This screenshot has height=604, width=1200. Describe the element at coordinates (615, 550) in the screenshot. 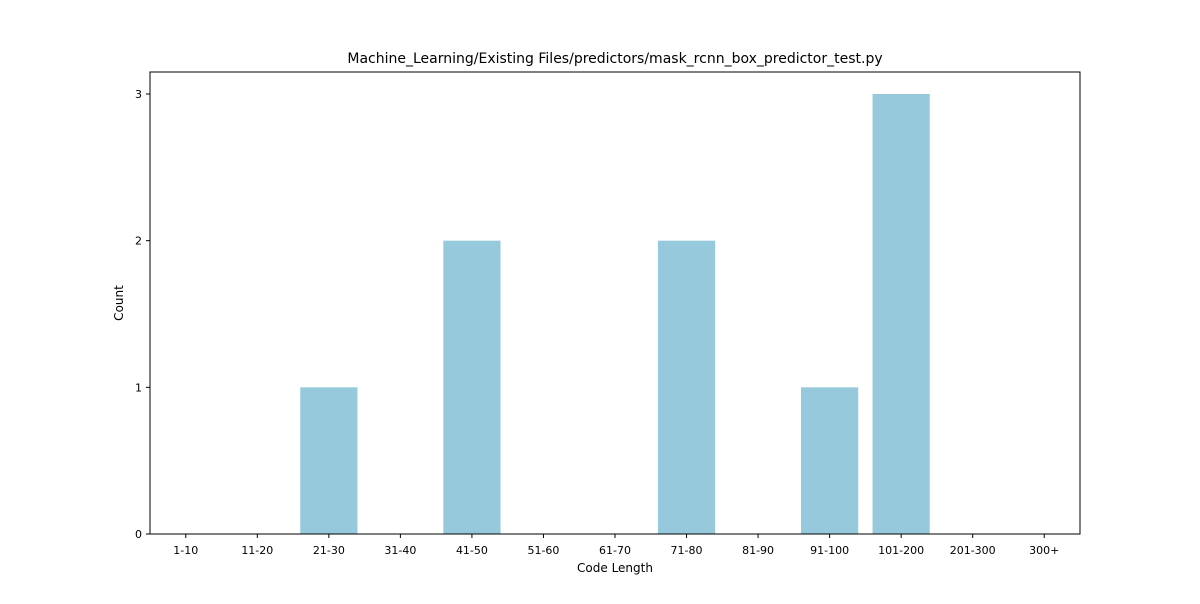

I see `x-tick-label: 61-70` at that location.